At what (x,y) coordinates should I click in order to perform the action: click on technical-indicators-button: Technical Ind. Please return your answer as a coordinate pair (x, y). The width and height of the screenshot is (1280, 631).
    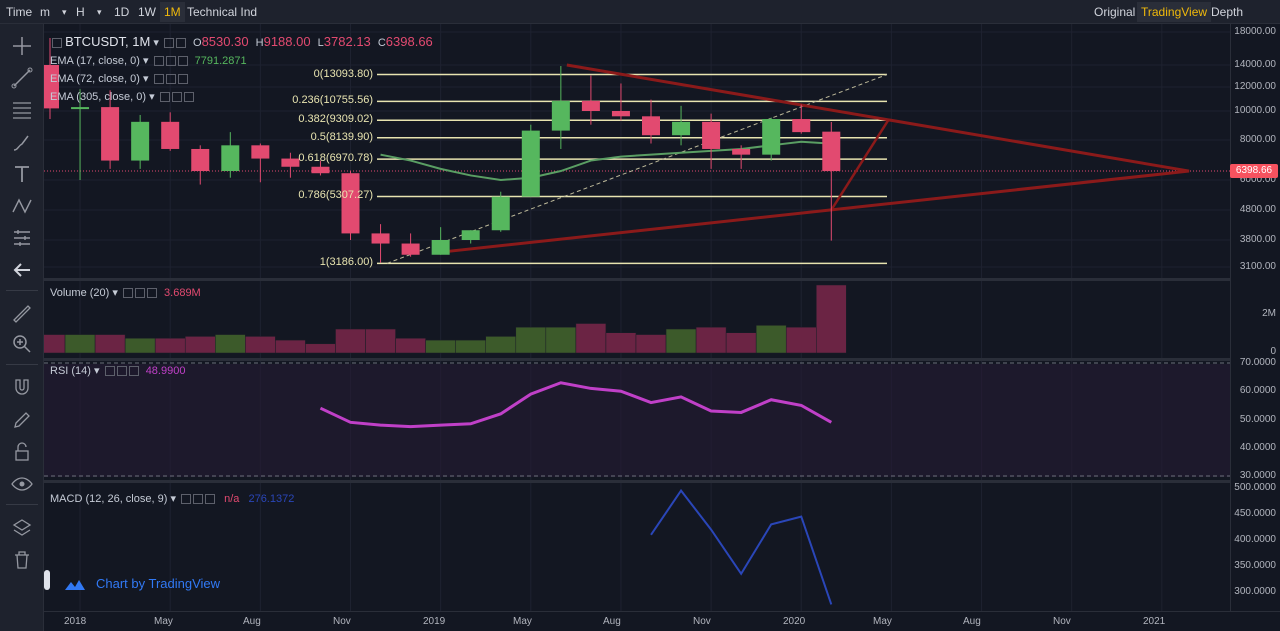
    Looking at the image, I should click on (222, 12).